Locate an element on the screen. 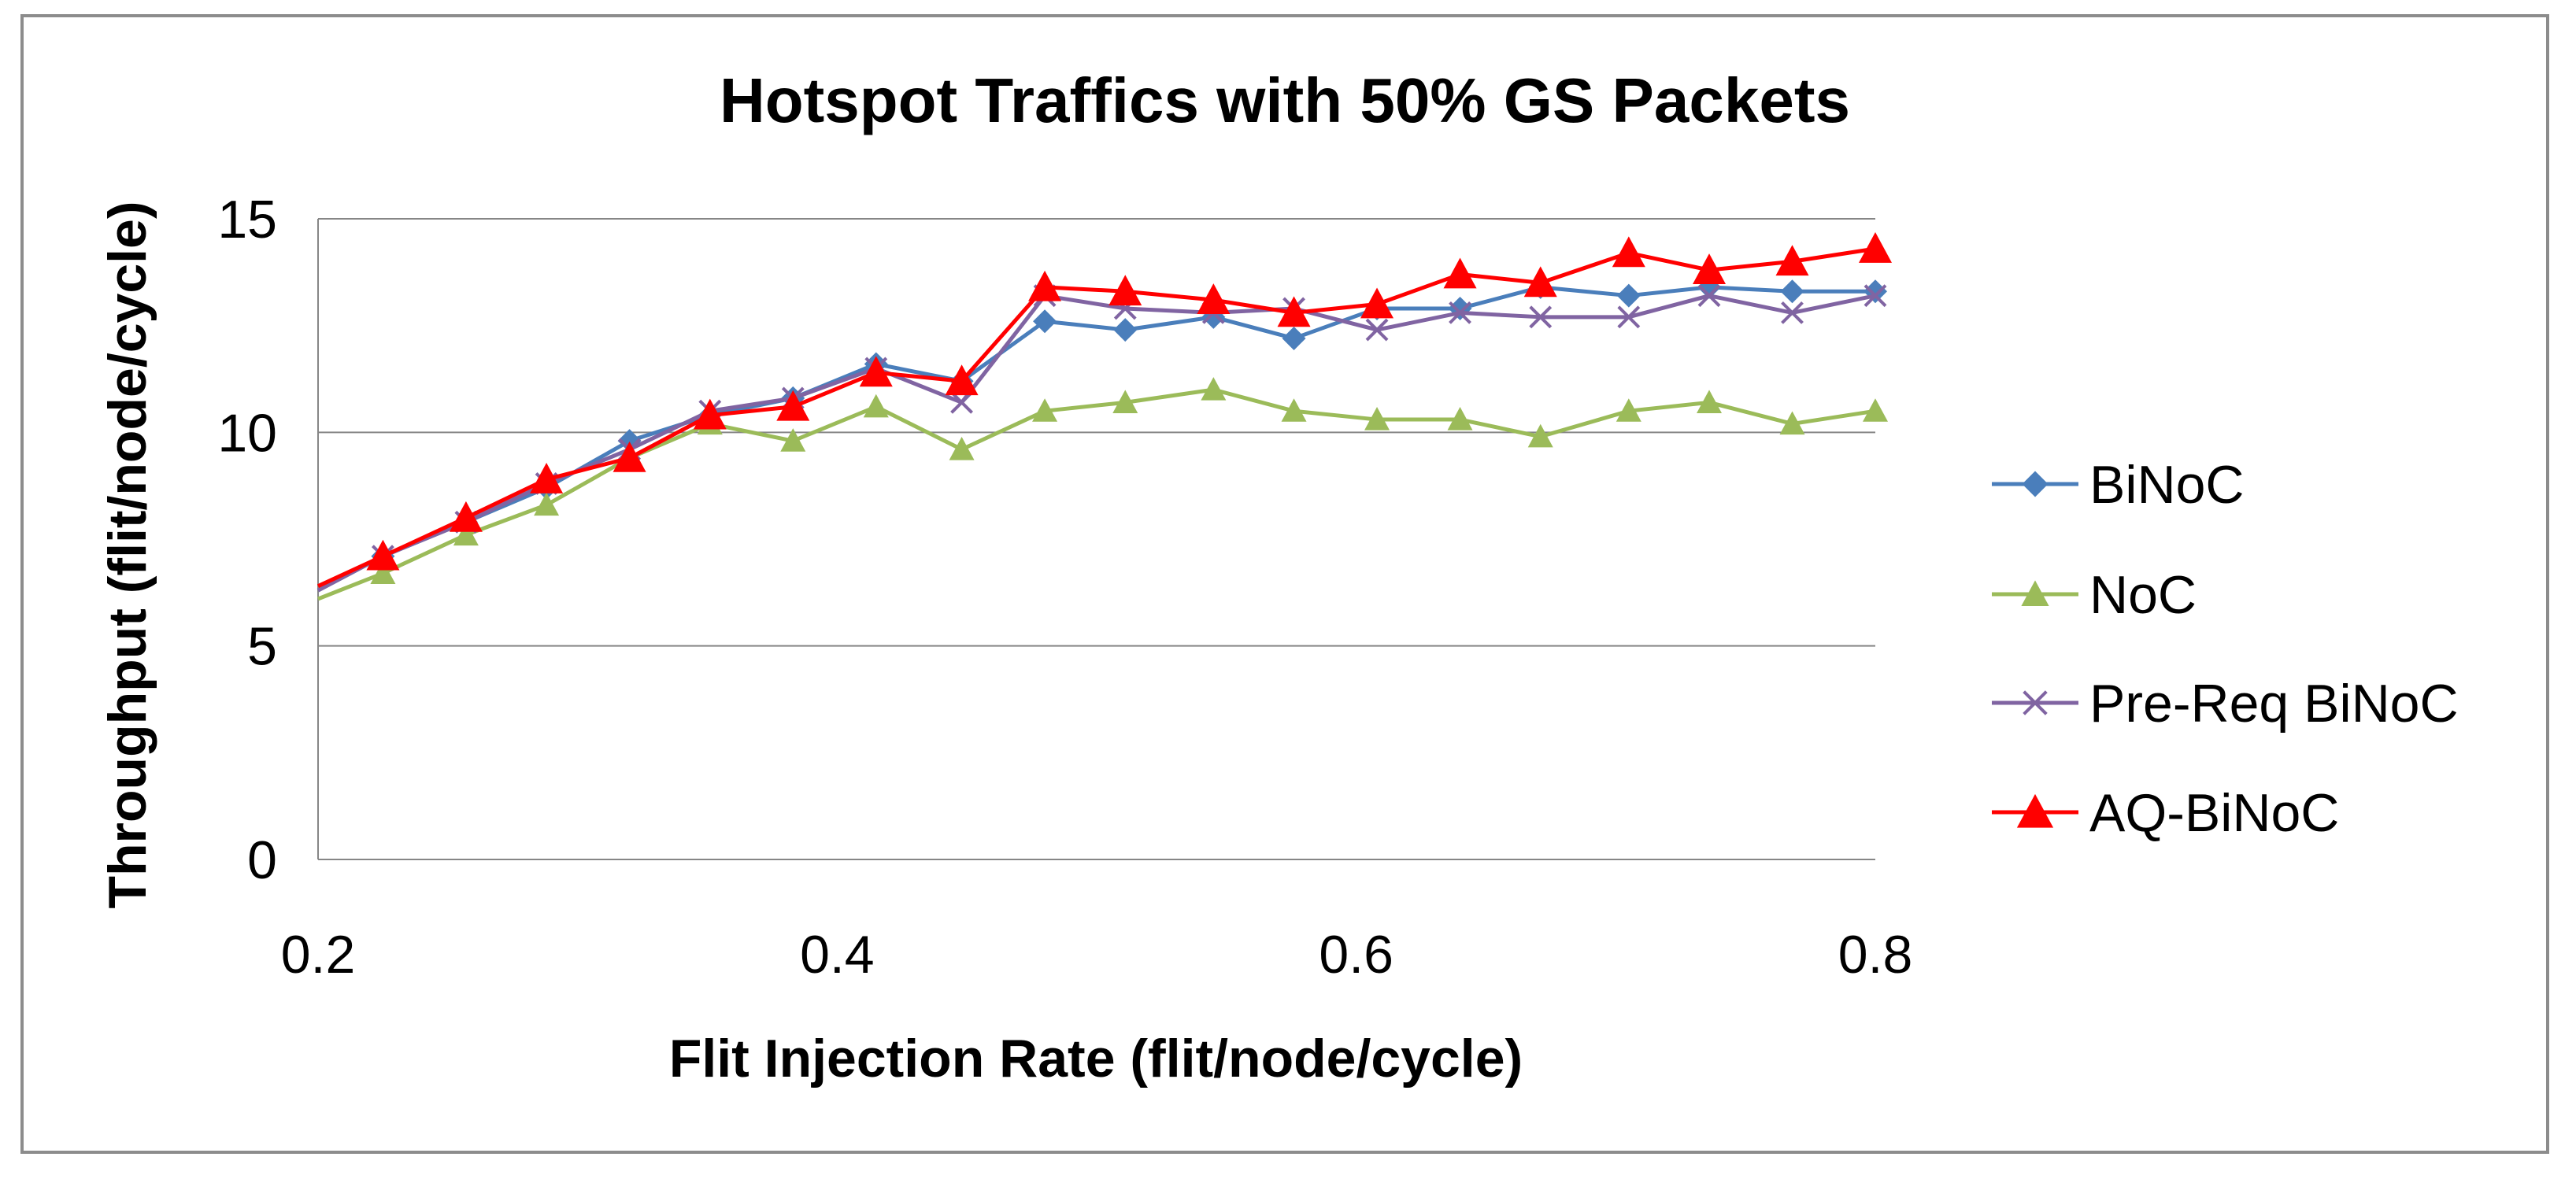  y-tick-label: 5 is located at coordinates (262, 647).